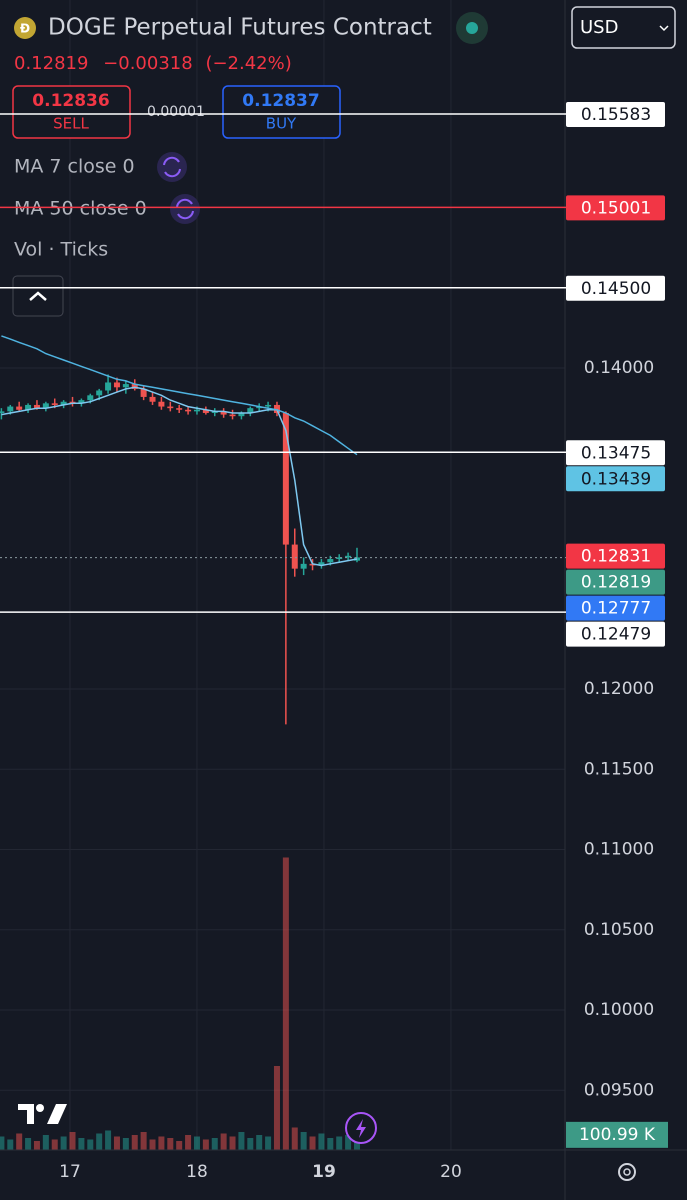 Image resolution: width=687 pixels, height=1200 pixels. What do you see at coordinates (70, 101) in the screenshot?
I see `sell-price: 0.12836` at bounding box center [70, 101].